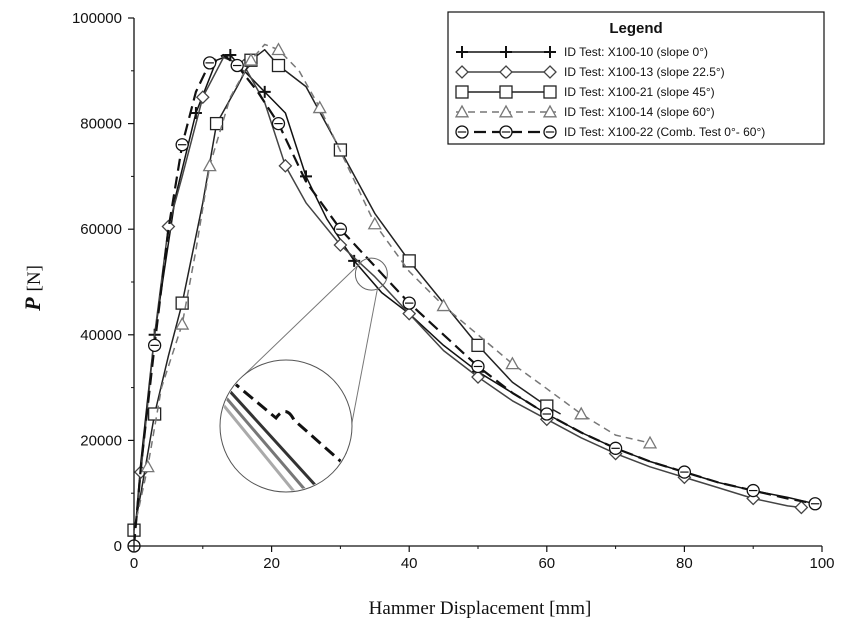  What do you see at coordinates (639, 112) in the screenshot?
I see `legend-label: ID Test: X100-14 (slope 60°)` at bounding box center [639, 112].